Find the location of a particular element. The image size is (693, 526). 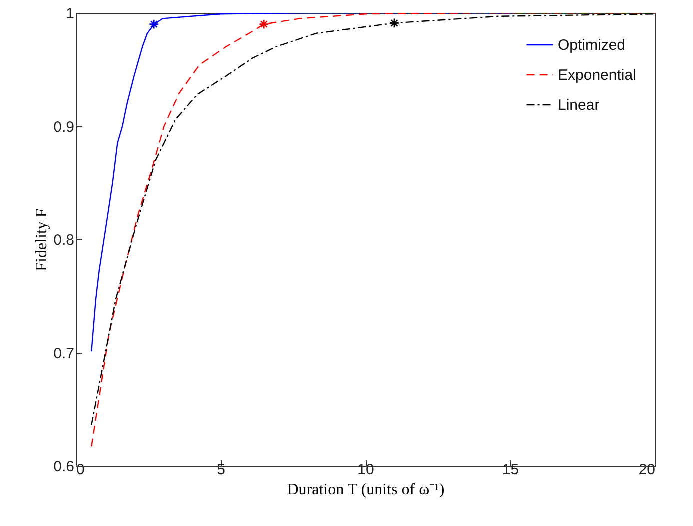

y-tick-label: 0.6 is located at coordinates (64, 467).